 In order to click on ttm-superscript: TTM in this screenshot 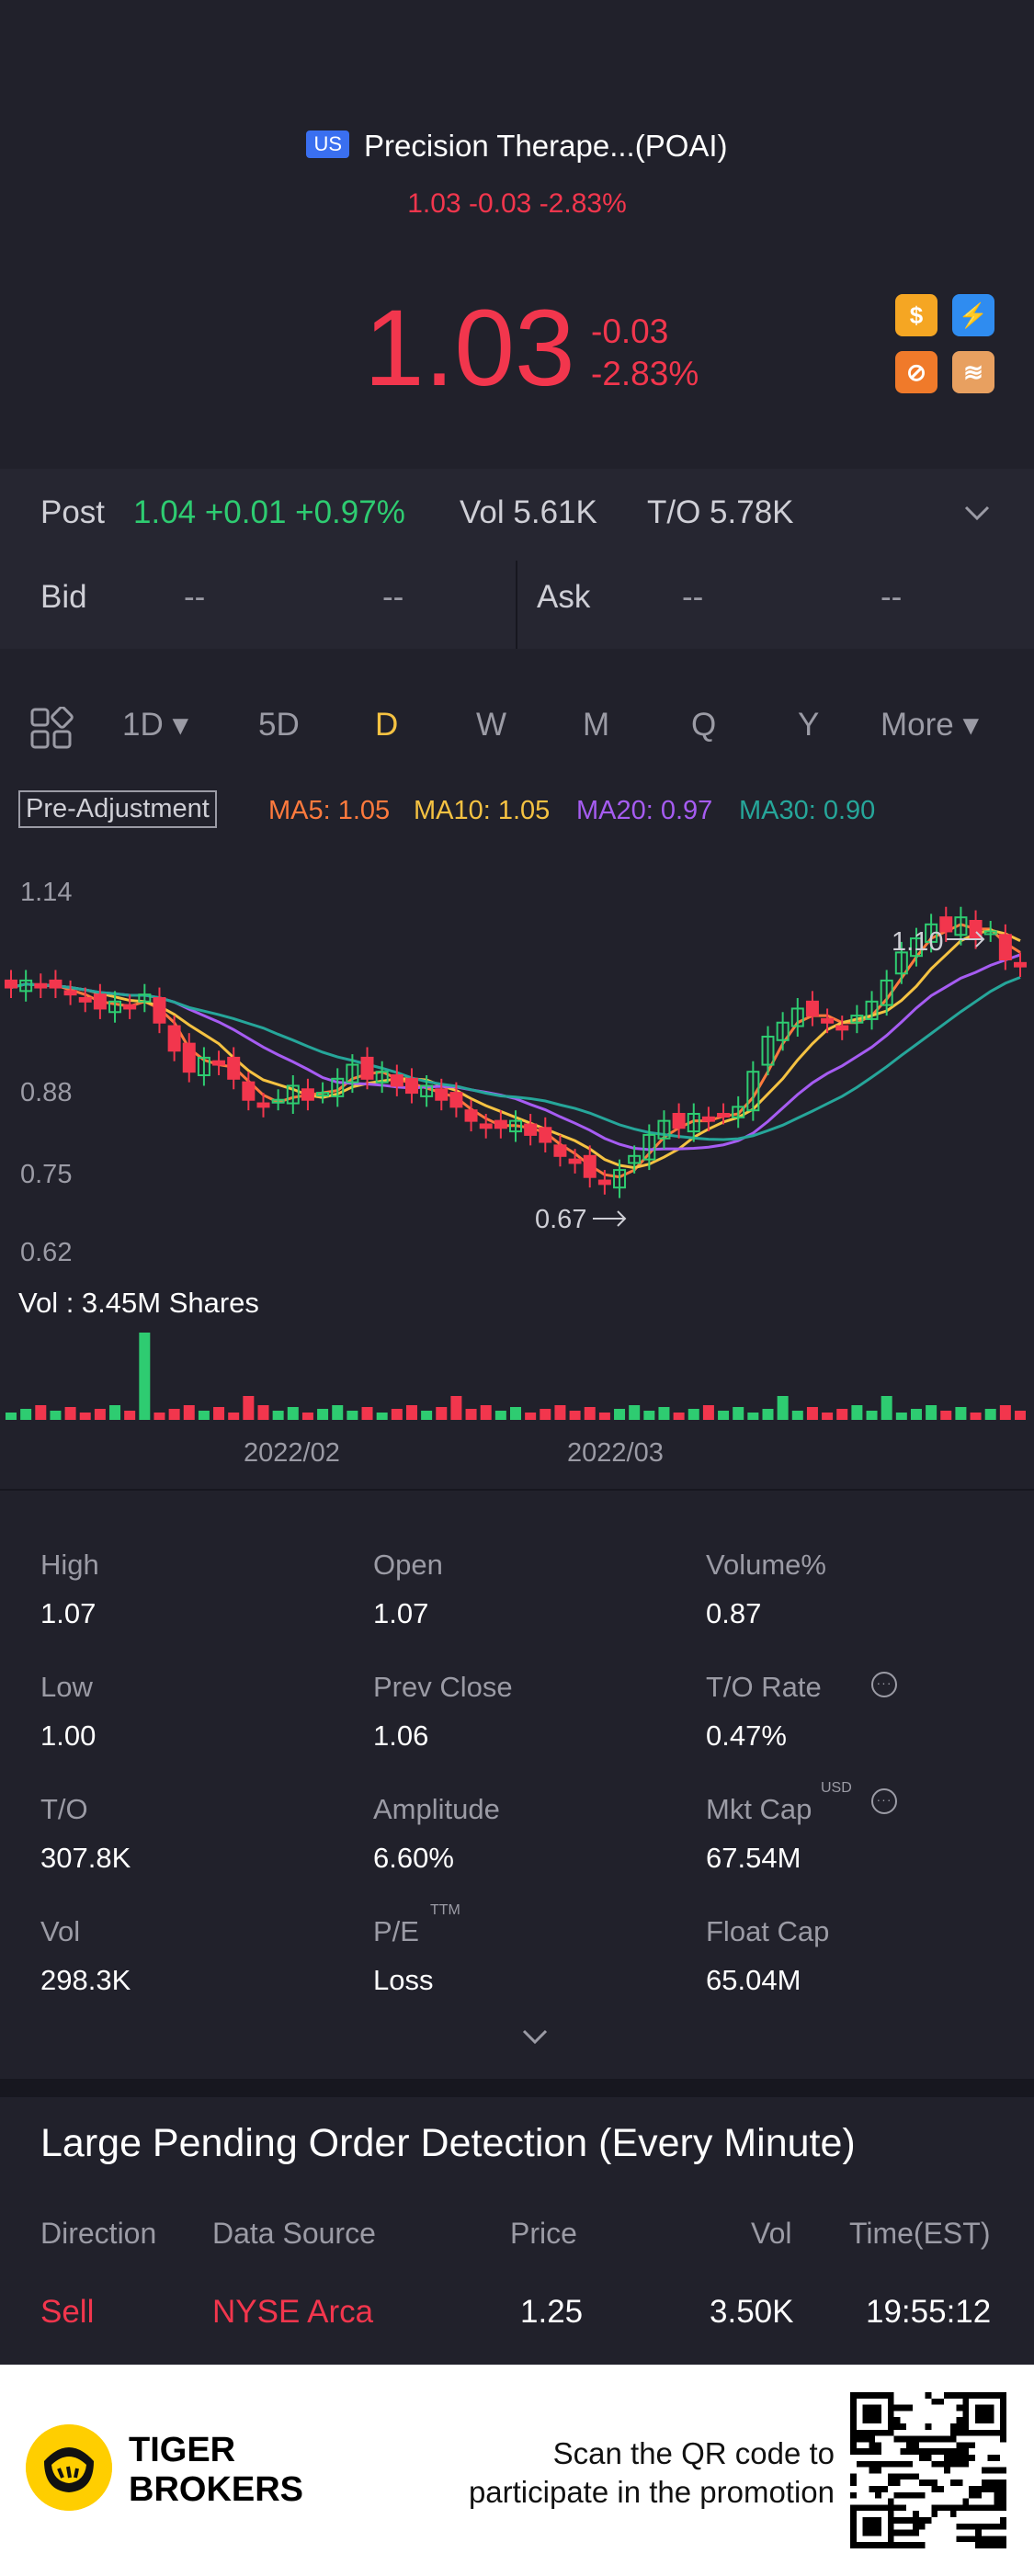, I will do `click(445, 1910)`.